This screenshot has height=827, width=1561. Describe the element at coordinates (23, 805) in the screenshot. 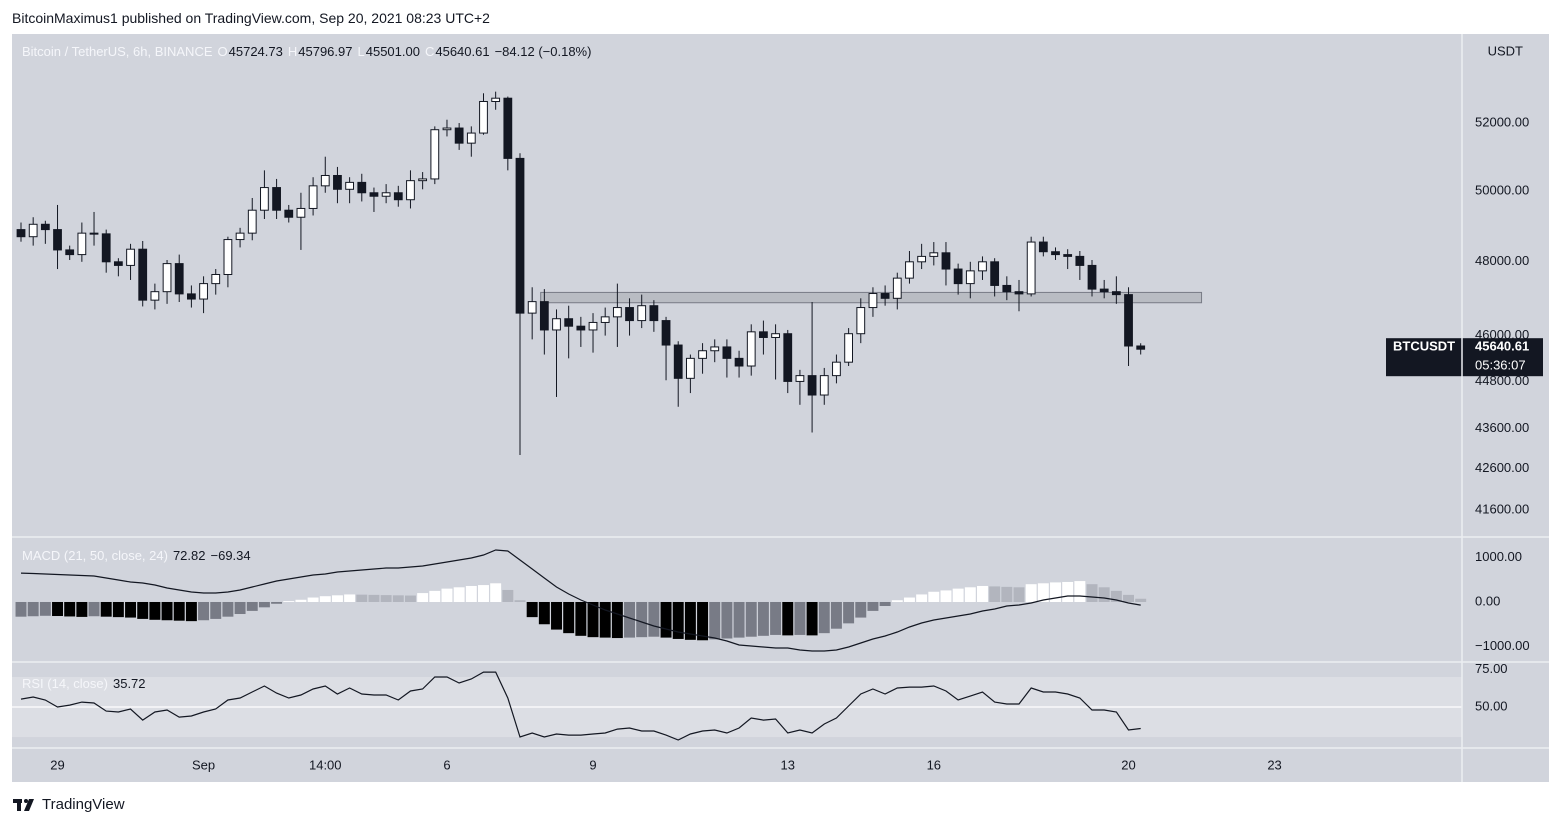

I see `logo` at that location.